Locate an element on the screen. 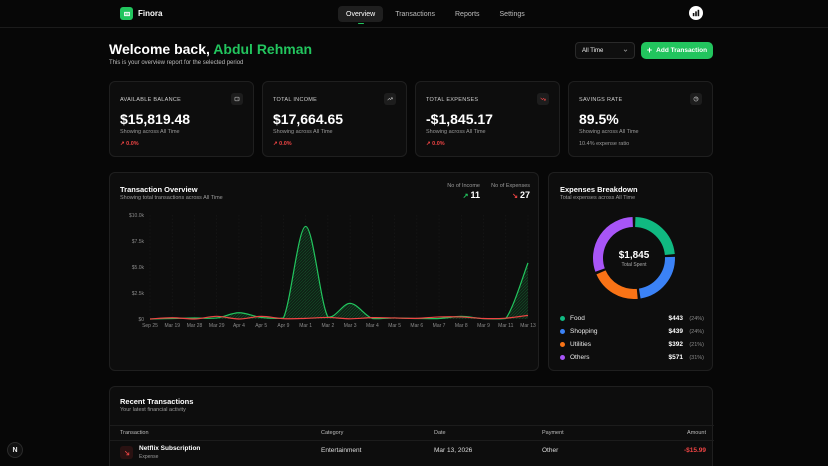 This screenshot has width=828, height=466. recent-subtitle: Your latest financial activity is located at coordinates (153, 410).